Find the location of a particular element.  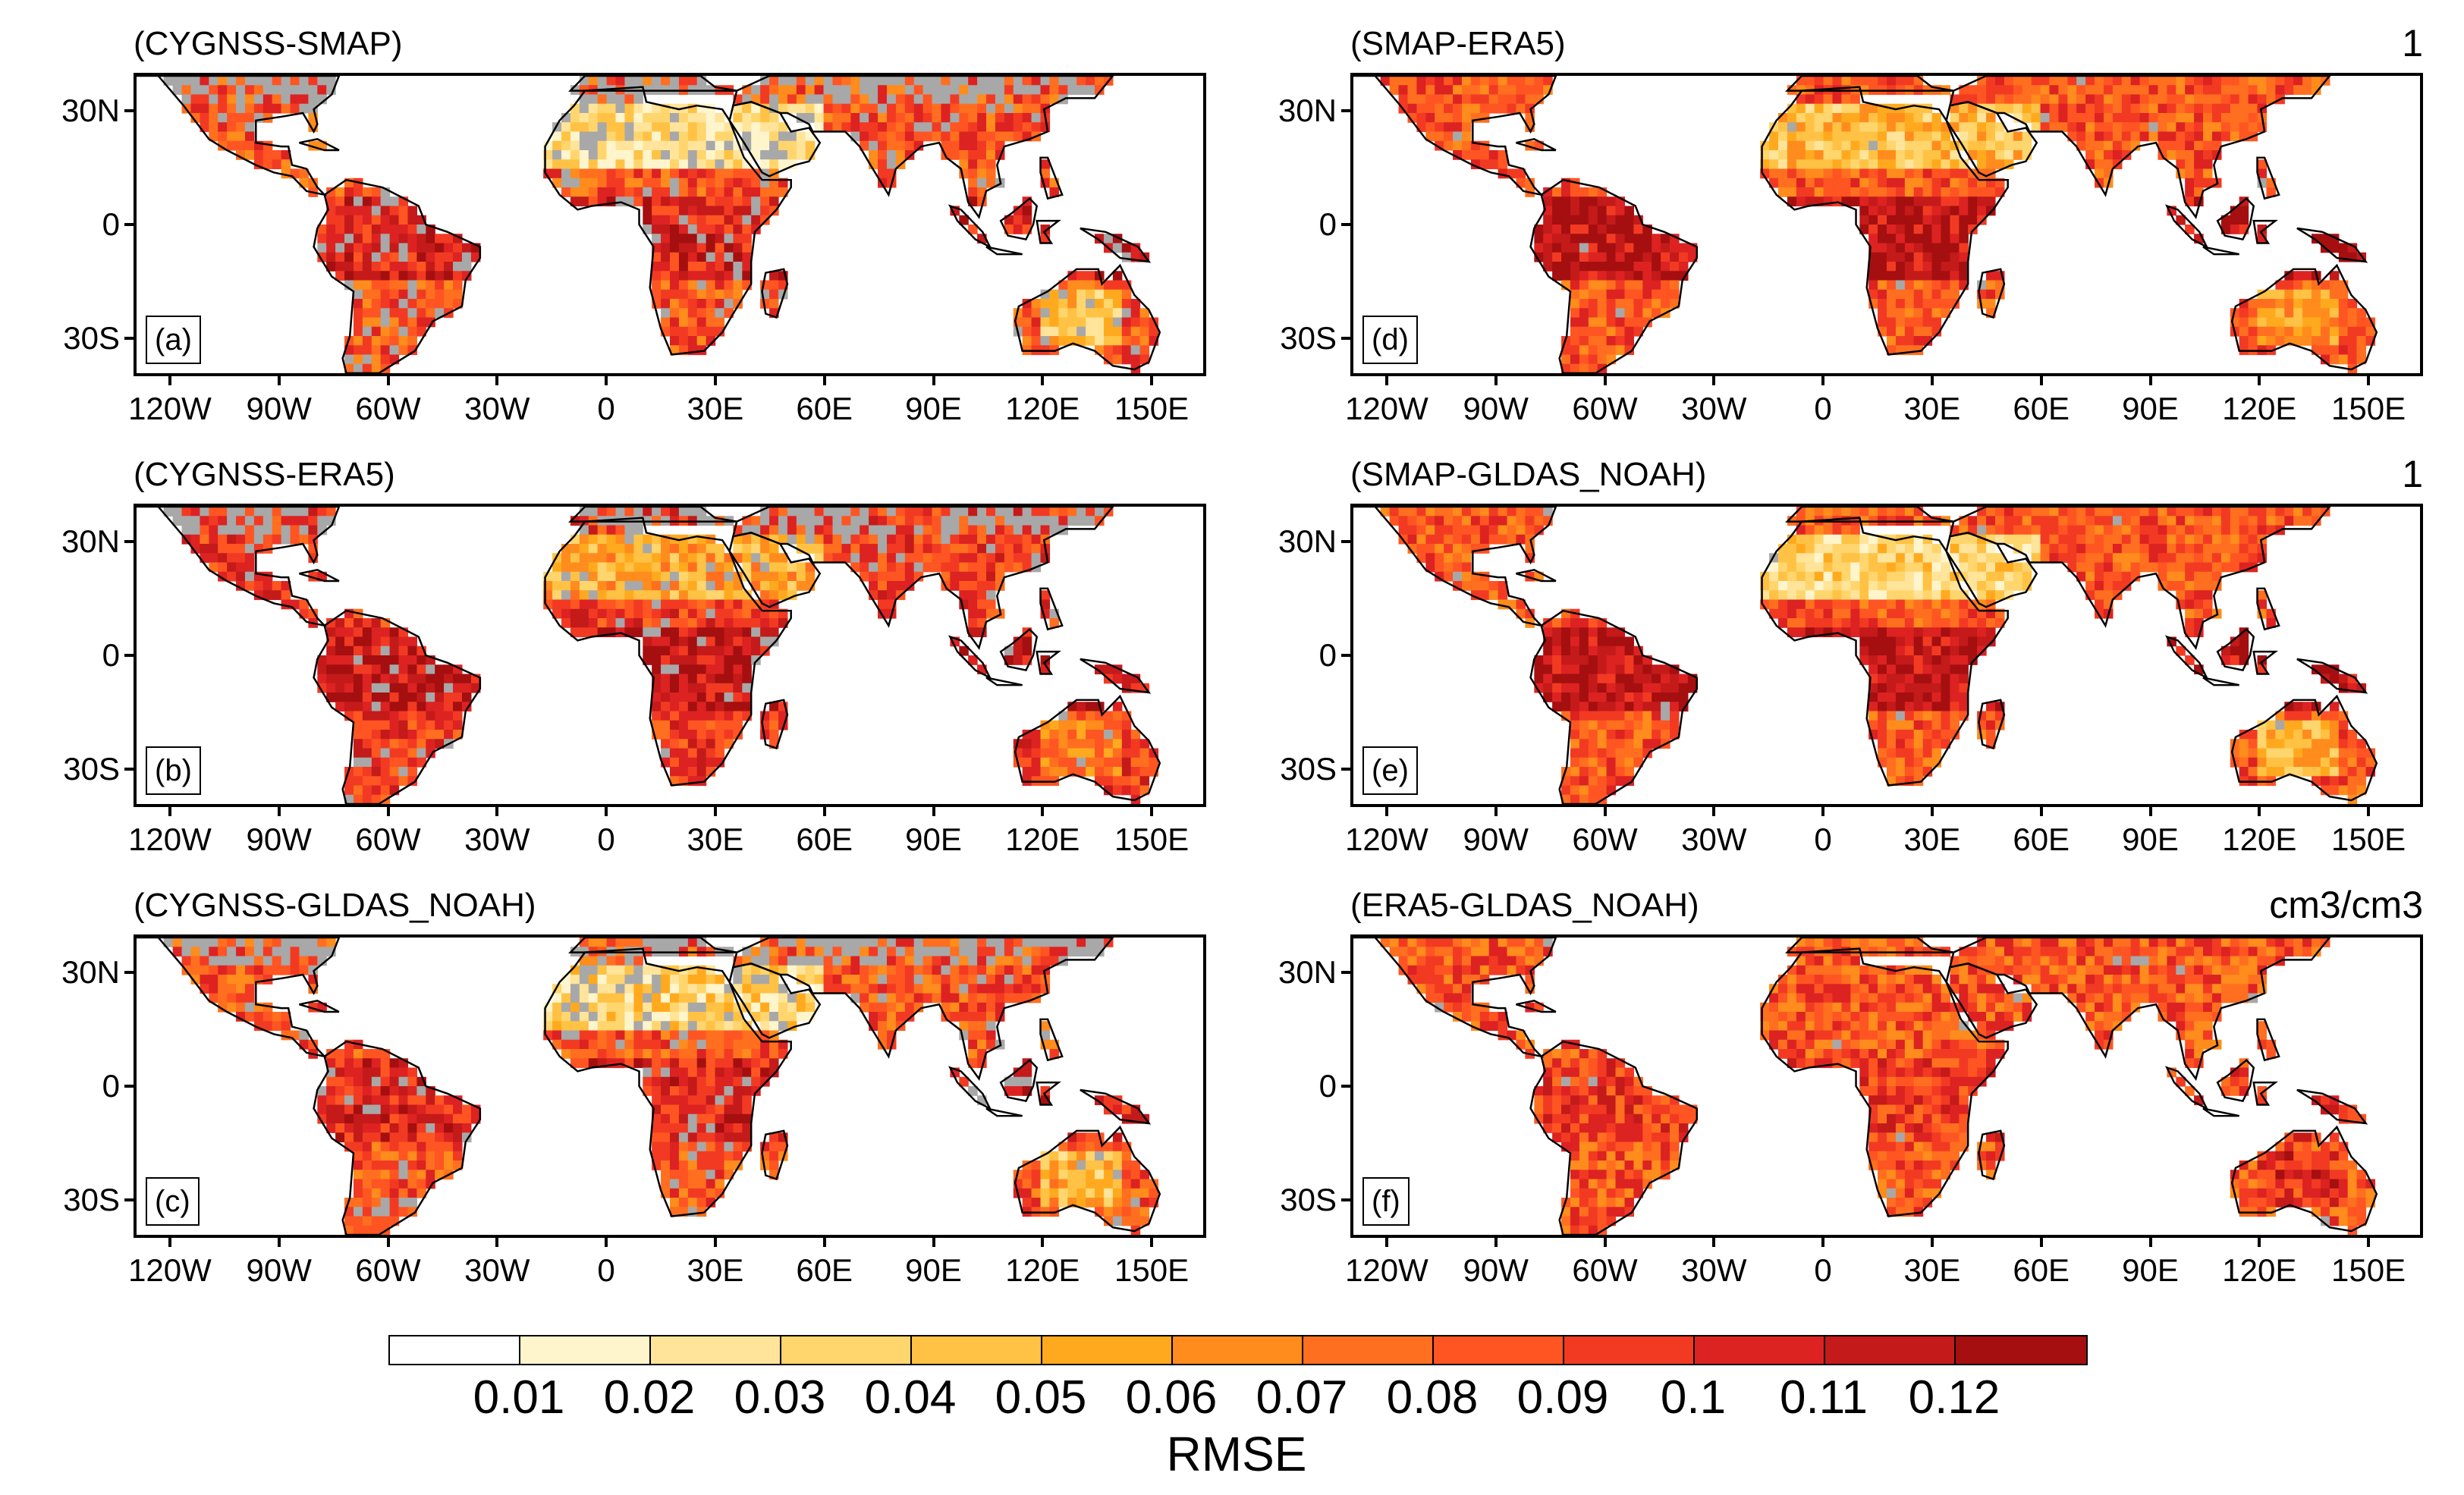

coastline-australia is located at coordinates (2304, 1179).